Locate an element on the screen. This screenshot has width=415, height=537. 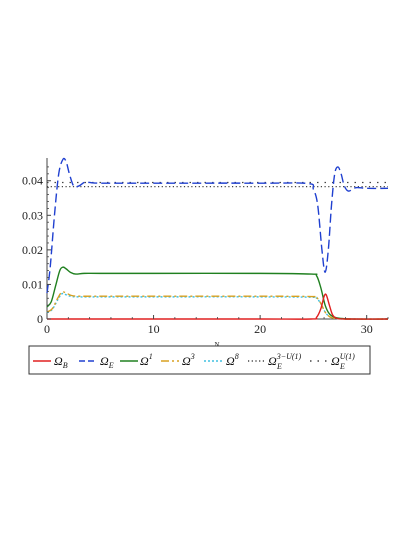
legend-item-5: Ω3−U(1) E is located at coordinates (275, 361).